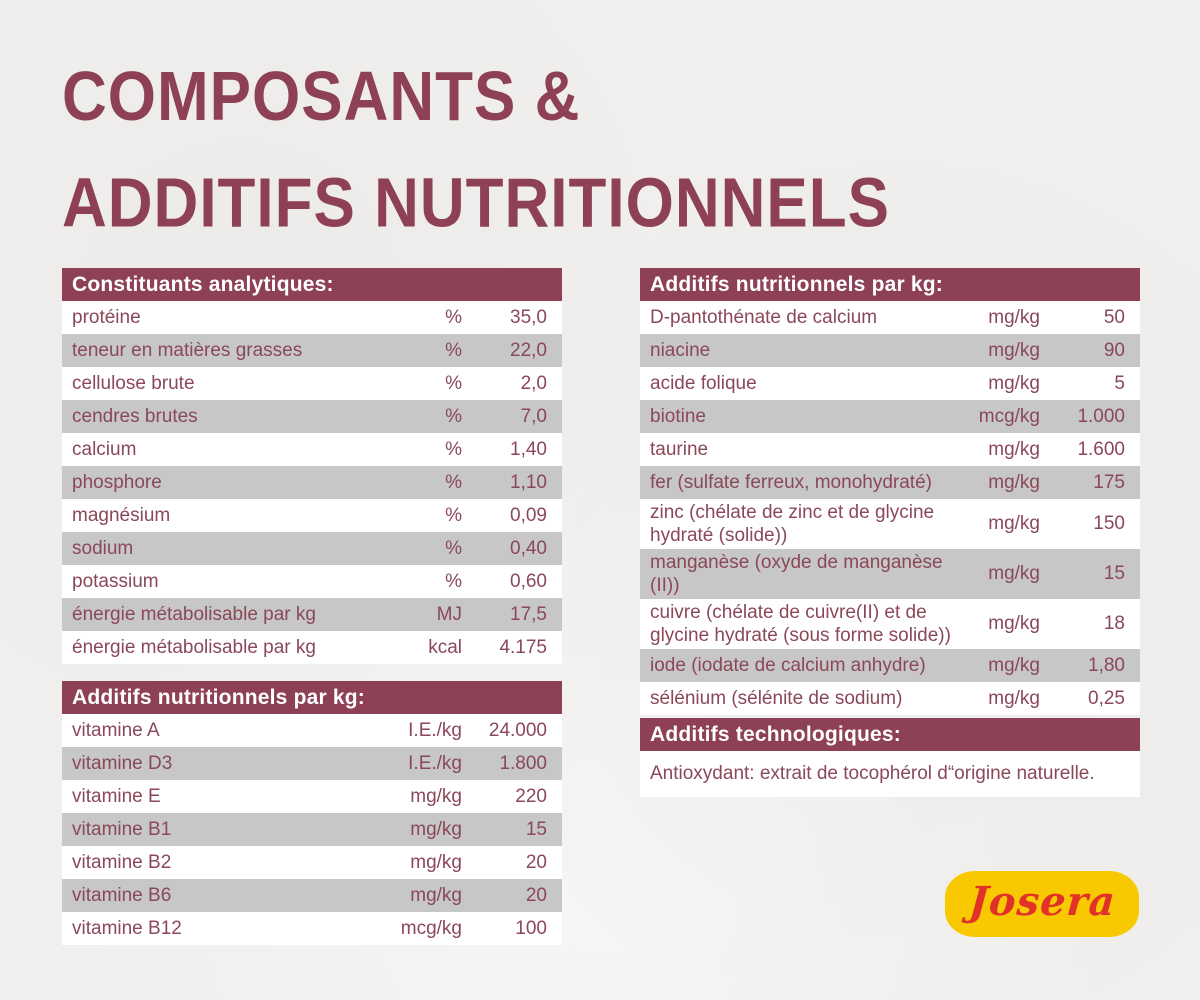  I want to click on row-value: 50, so click(1114, 317).